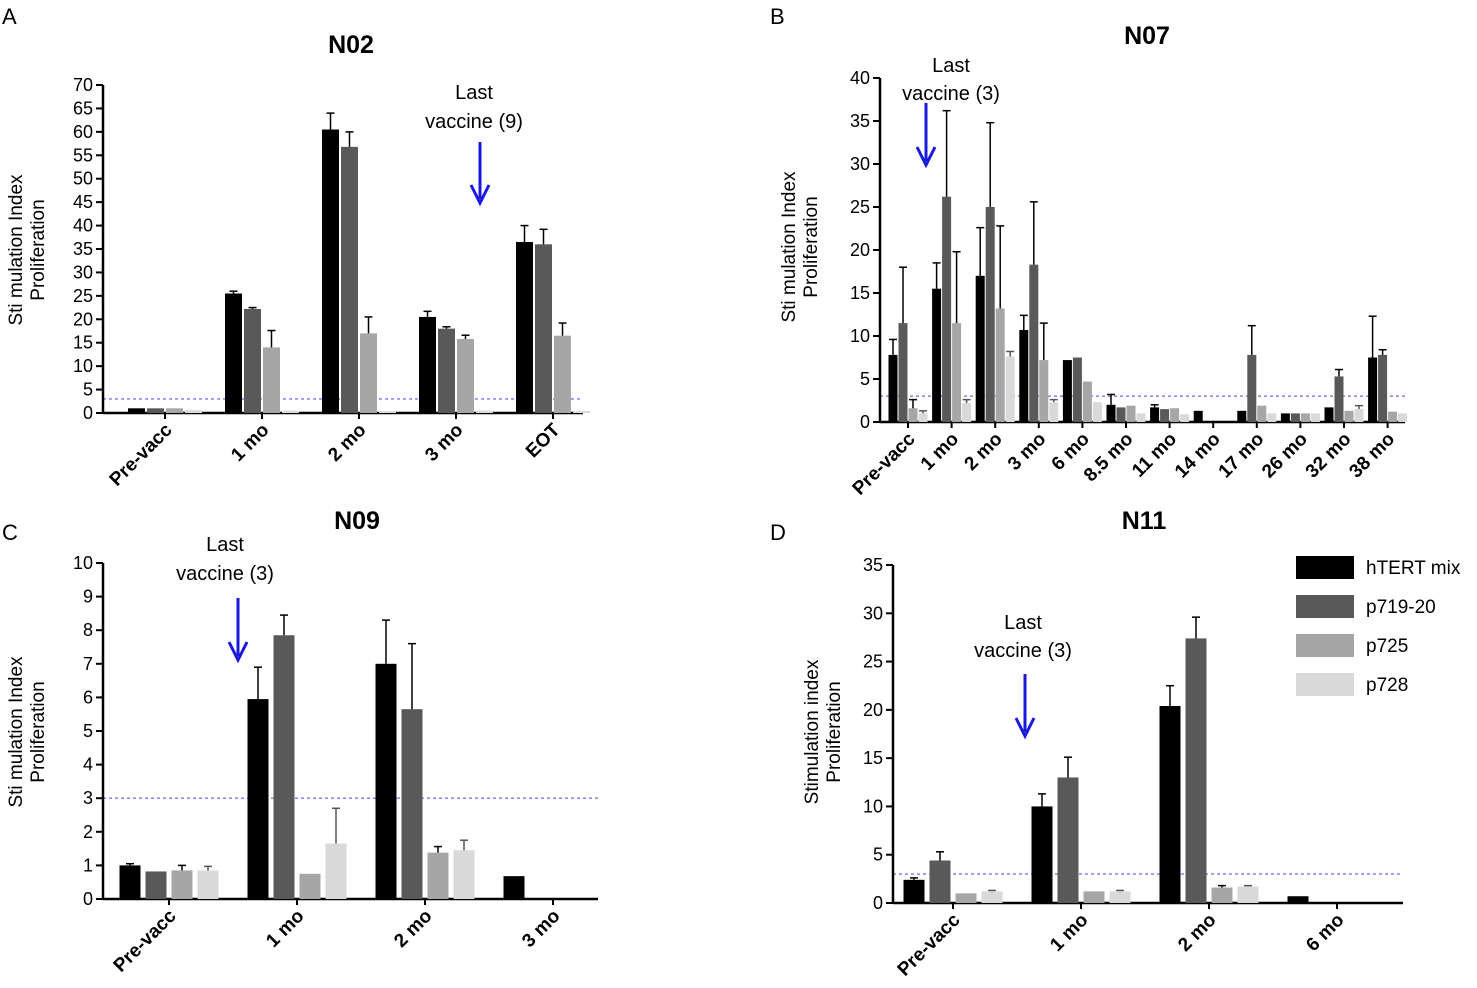  I want to click on chart-title: N09, so click(357, 521).